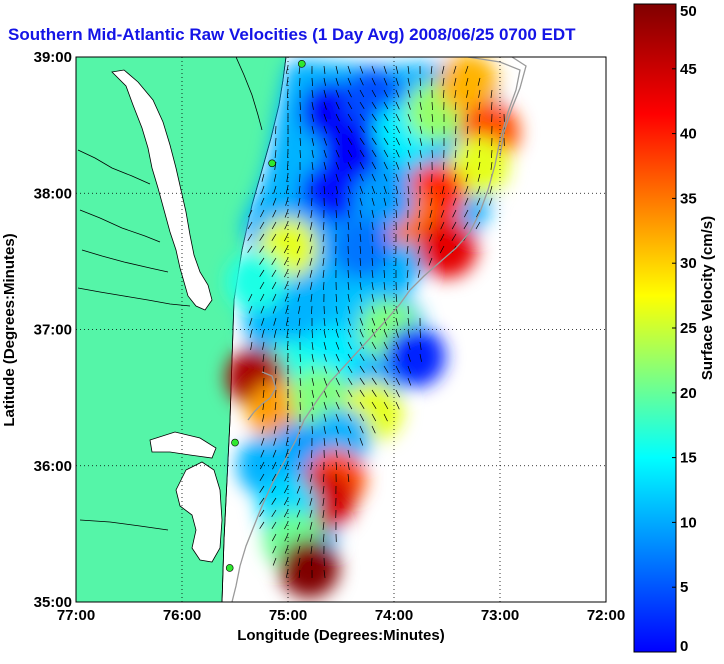  What do you see at coordinates (688, 11) in the screenshot?
I see `colorbar-tick-label: 50` at bounding box center [688, 11].